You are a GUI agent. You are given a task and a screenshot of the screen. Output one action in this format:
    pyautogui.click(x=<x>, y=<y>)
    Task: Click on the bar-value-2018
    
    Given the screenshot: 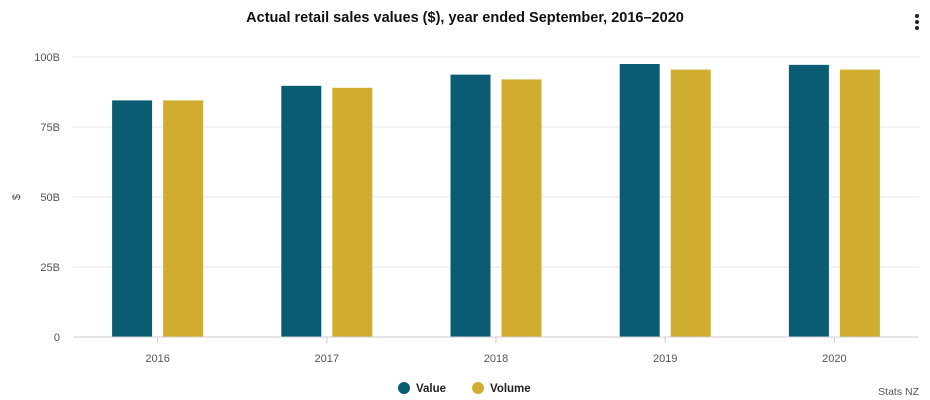 What is the action you would take?
    pyautogui.click(x=470, y=205)
    